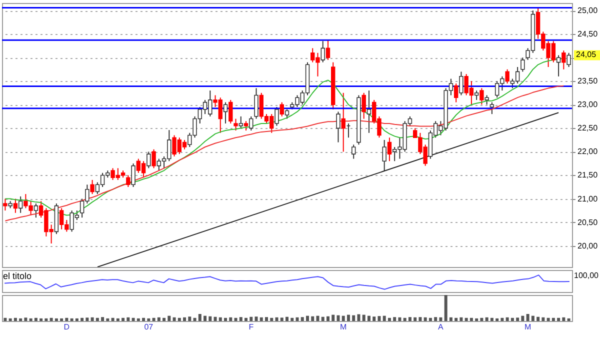  Describe the element at coordinates (67, 327) in the screenshot. I see `x-tick-label: D` at that location.